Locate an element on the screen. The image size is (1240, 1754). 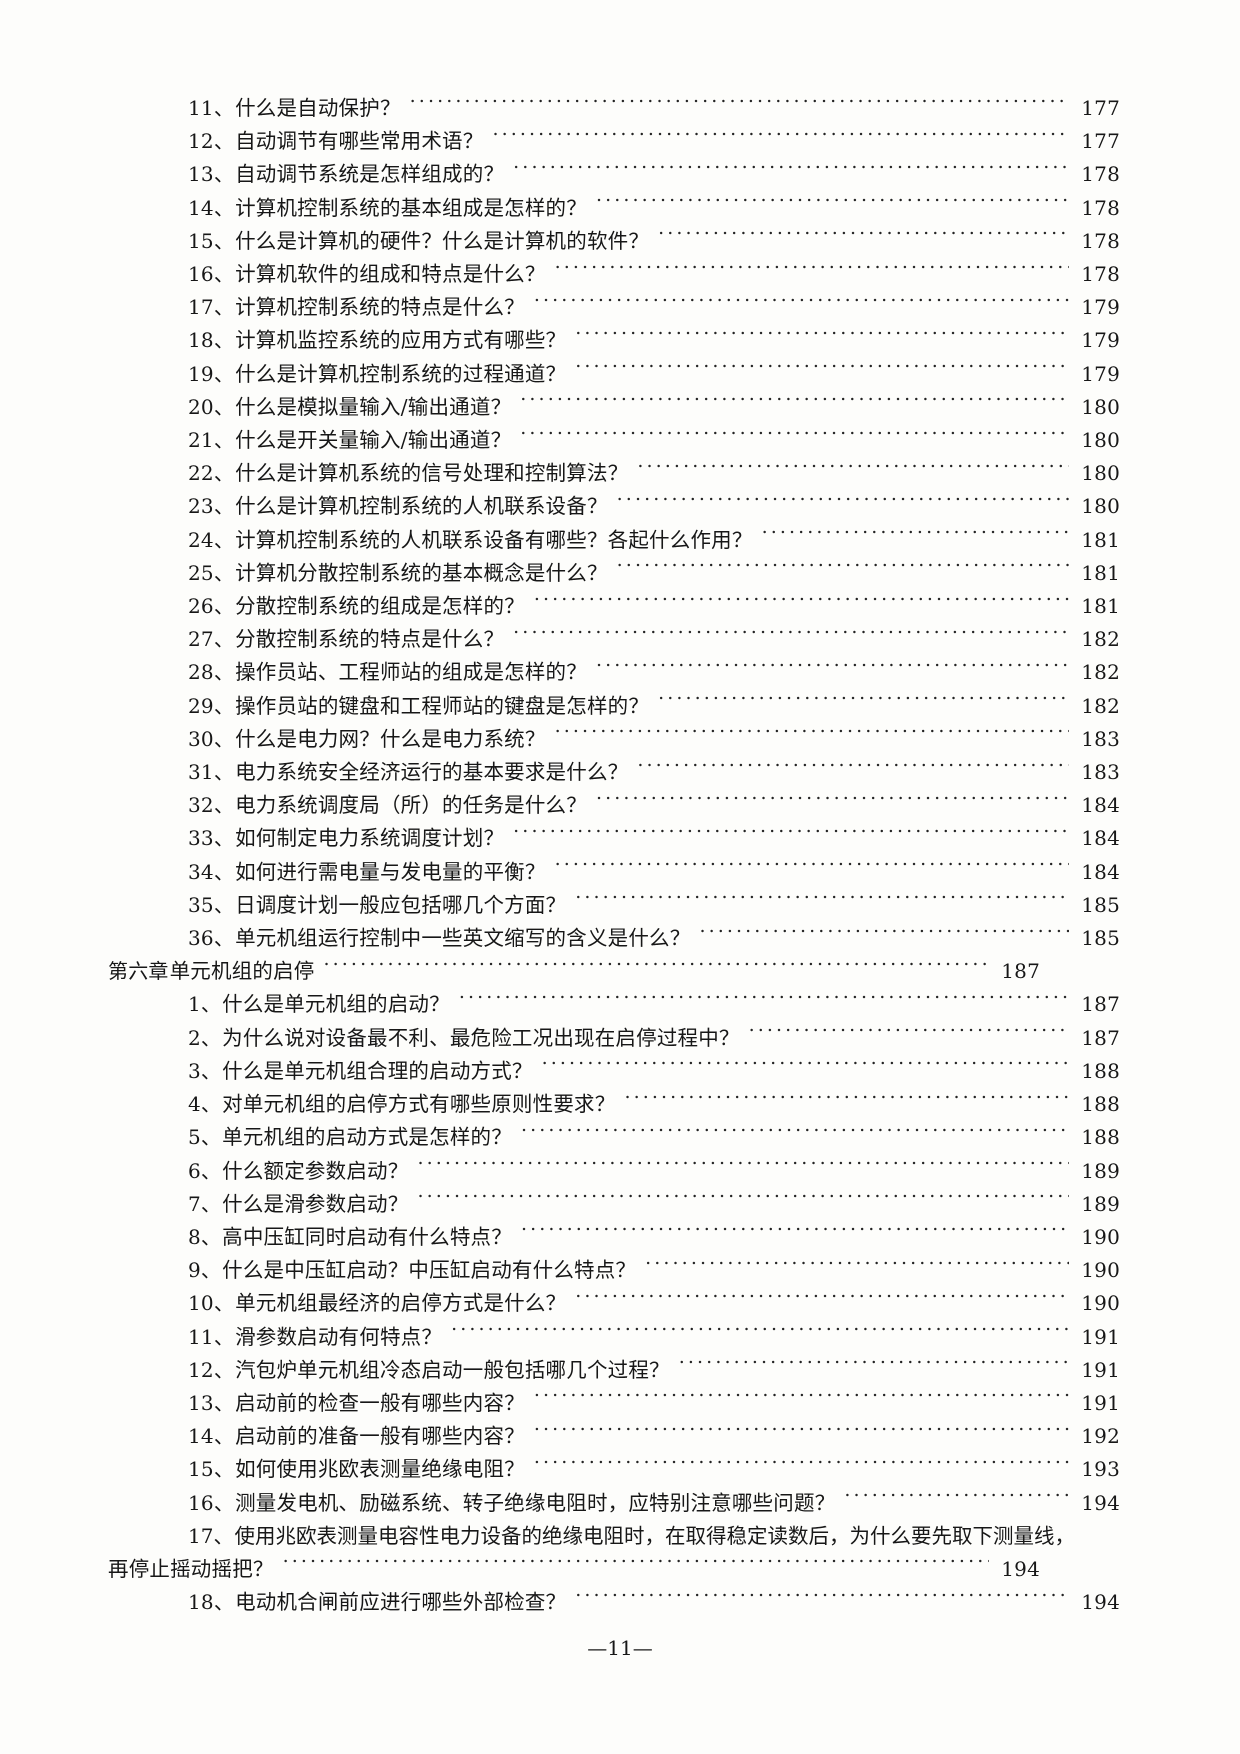
toc-entry-row: 18、计算机监控系统的应用方式有哪些？ 179 is located at coordinates (614, 340).